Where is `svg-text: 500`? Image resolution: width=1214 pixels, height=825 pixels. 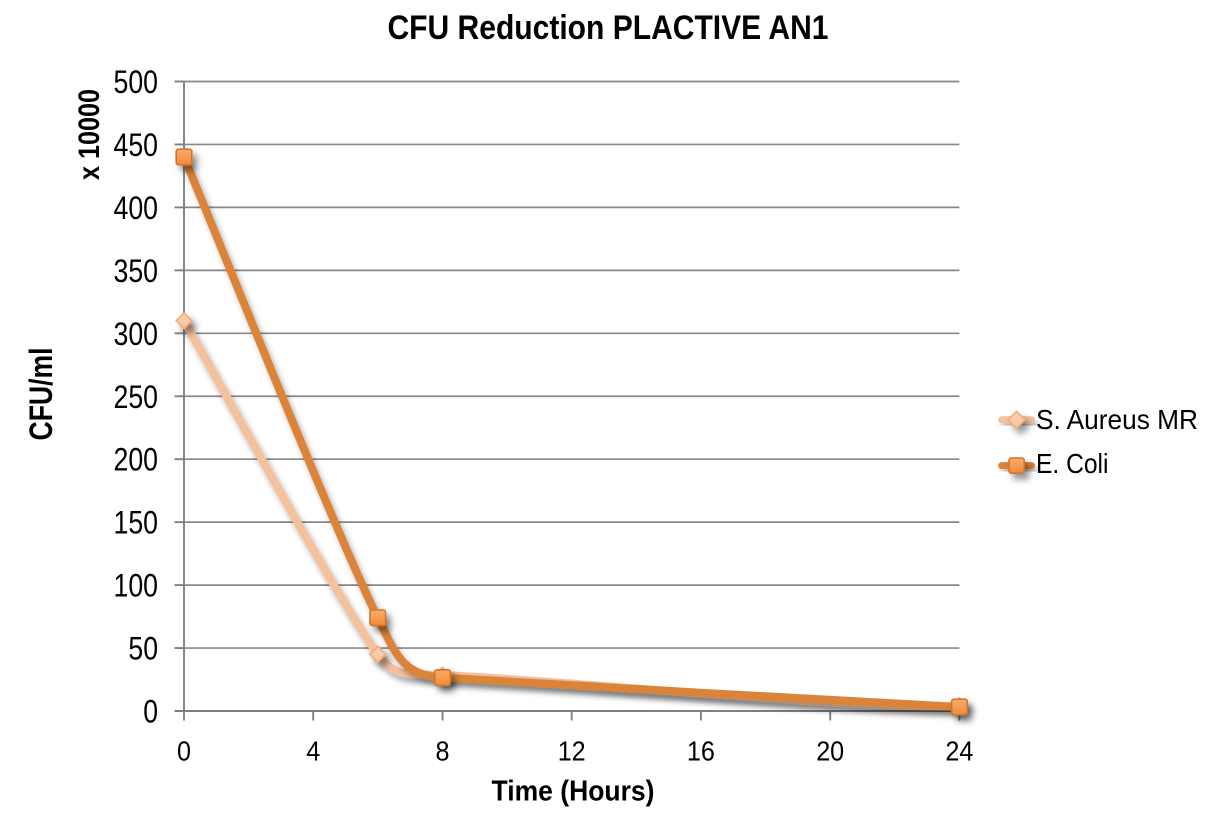
svg-text: 500 is located at coordinates (136, 82).